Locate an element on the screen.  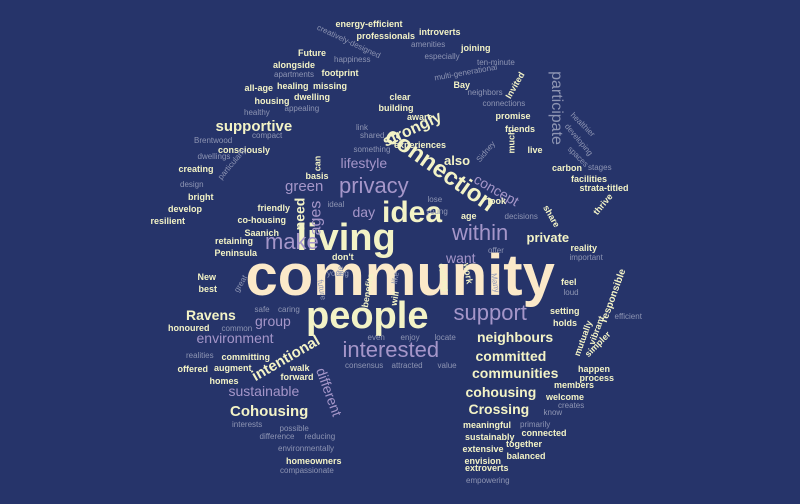
word-forward: forward is located at coordinates (297, 376).